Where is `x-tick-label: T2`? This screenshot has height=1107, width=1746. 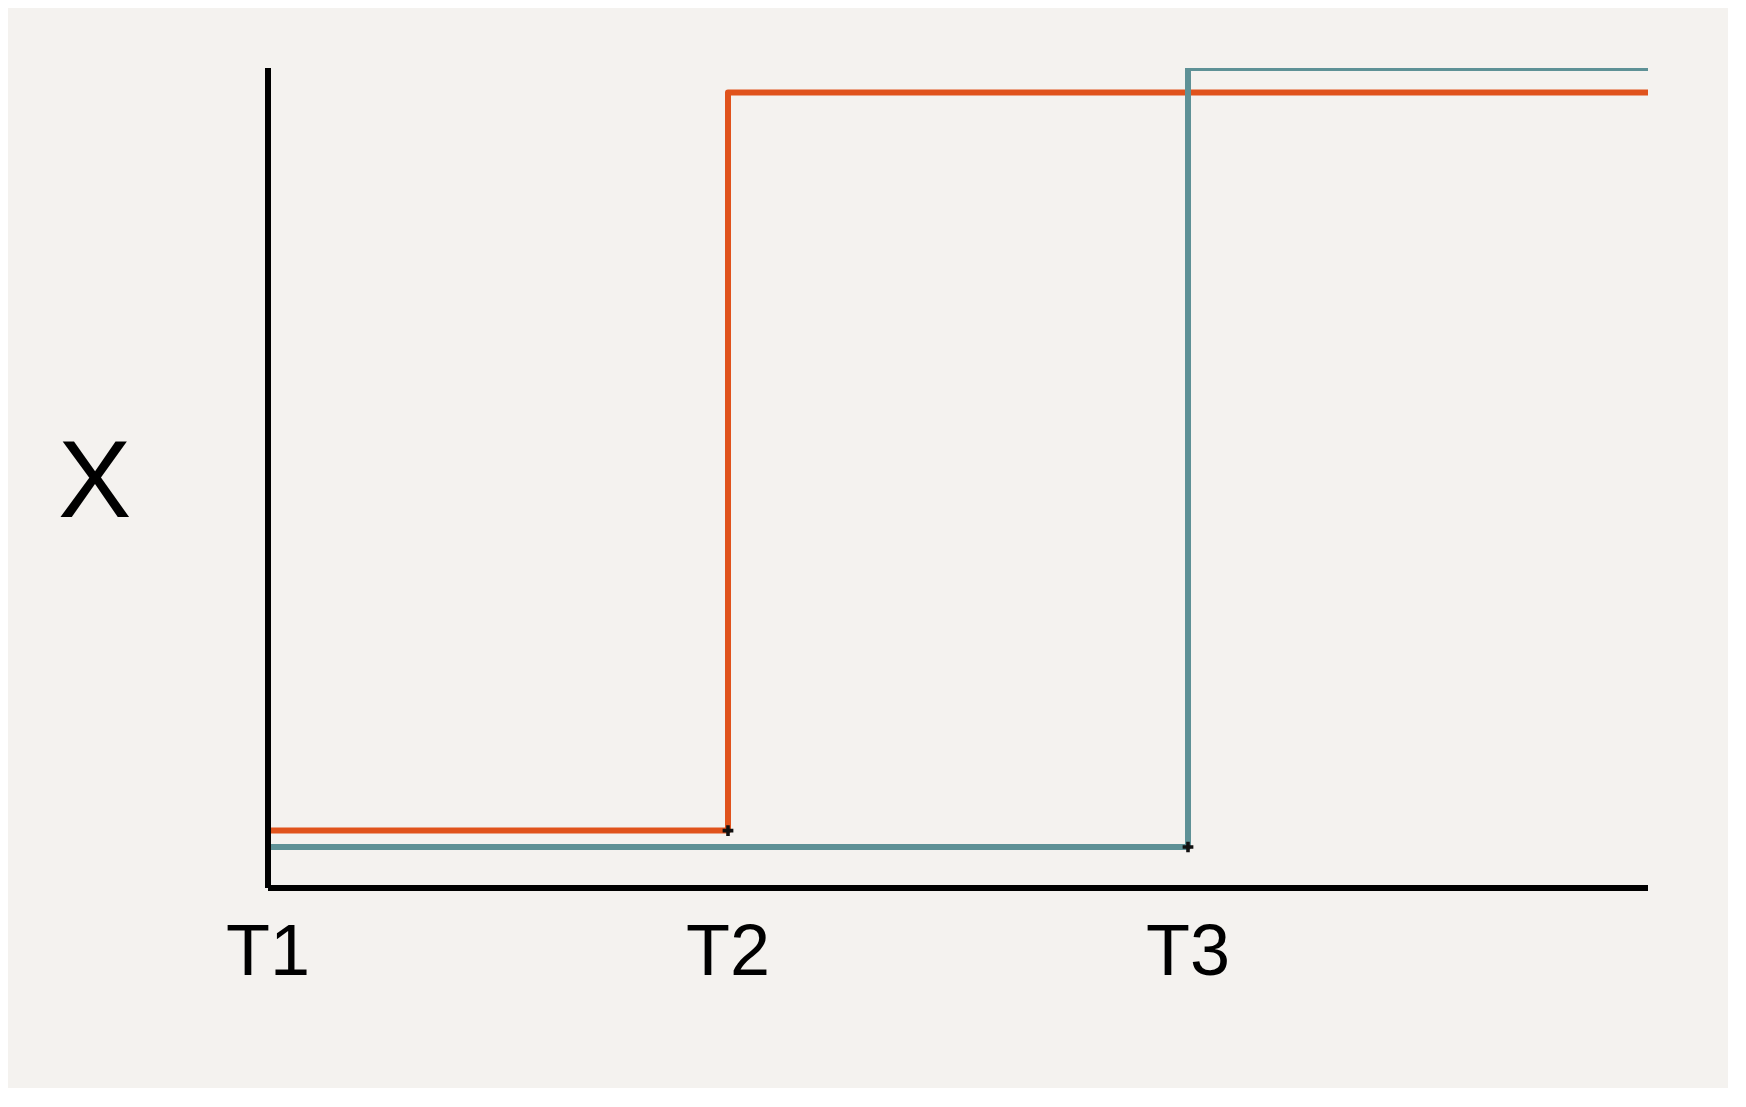 x-tick-label: T2 is located at coordinates (728, 950).